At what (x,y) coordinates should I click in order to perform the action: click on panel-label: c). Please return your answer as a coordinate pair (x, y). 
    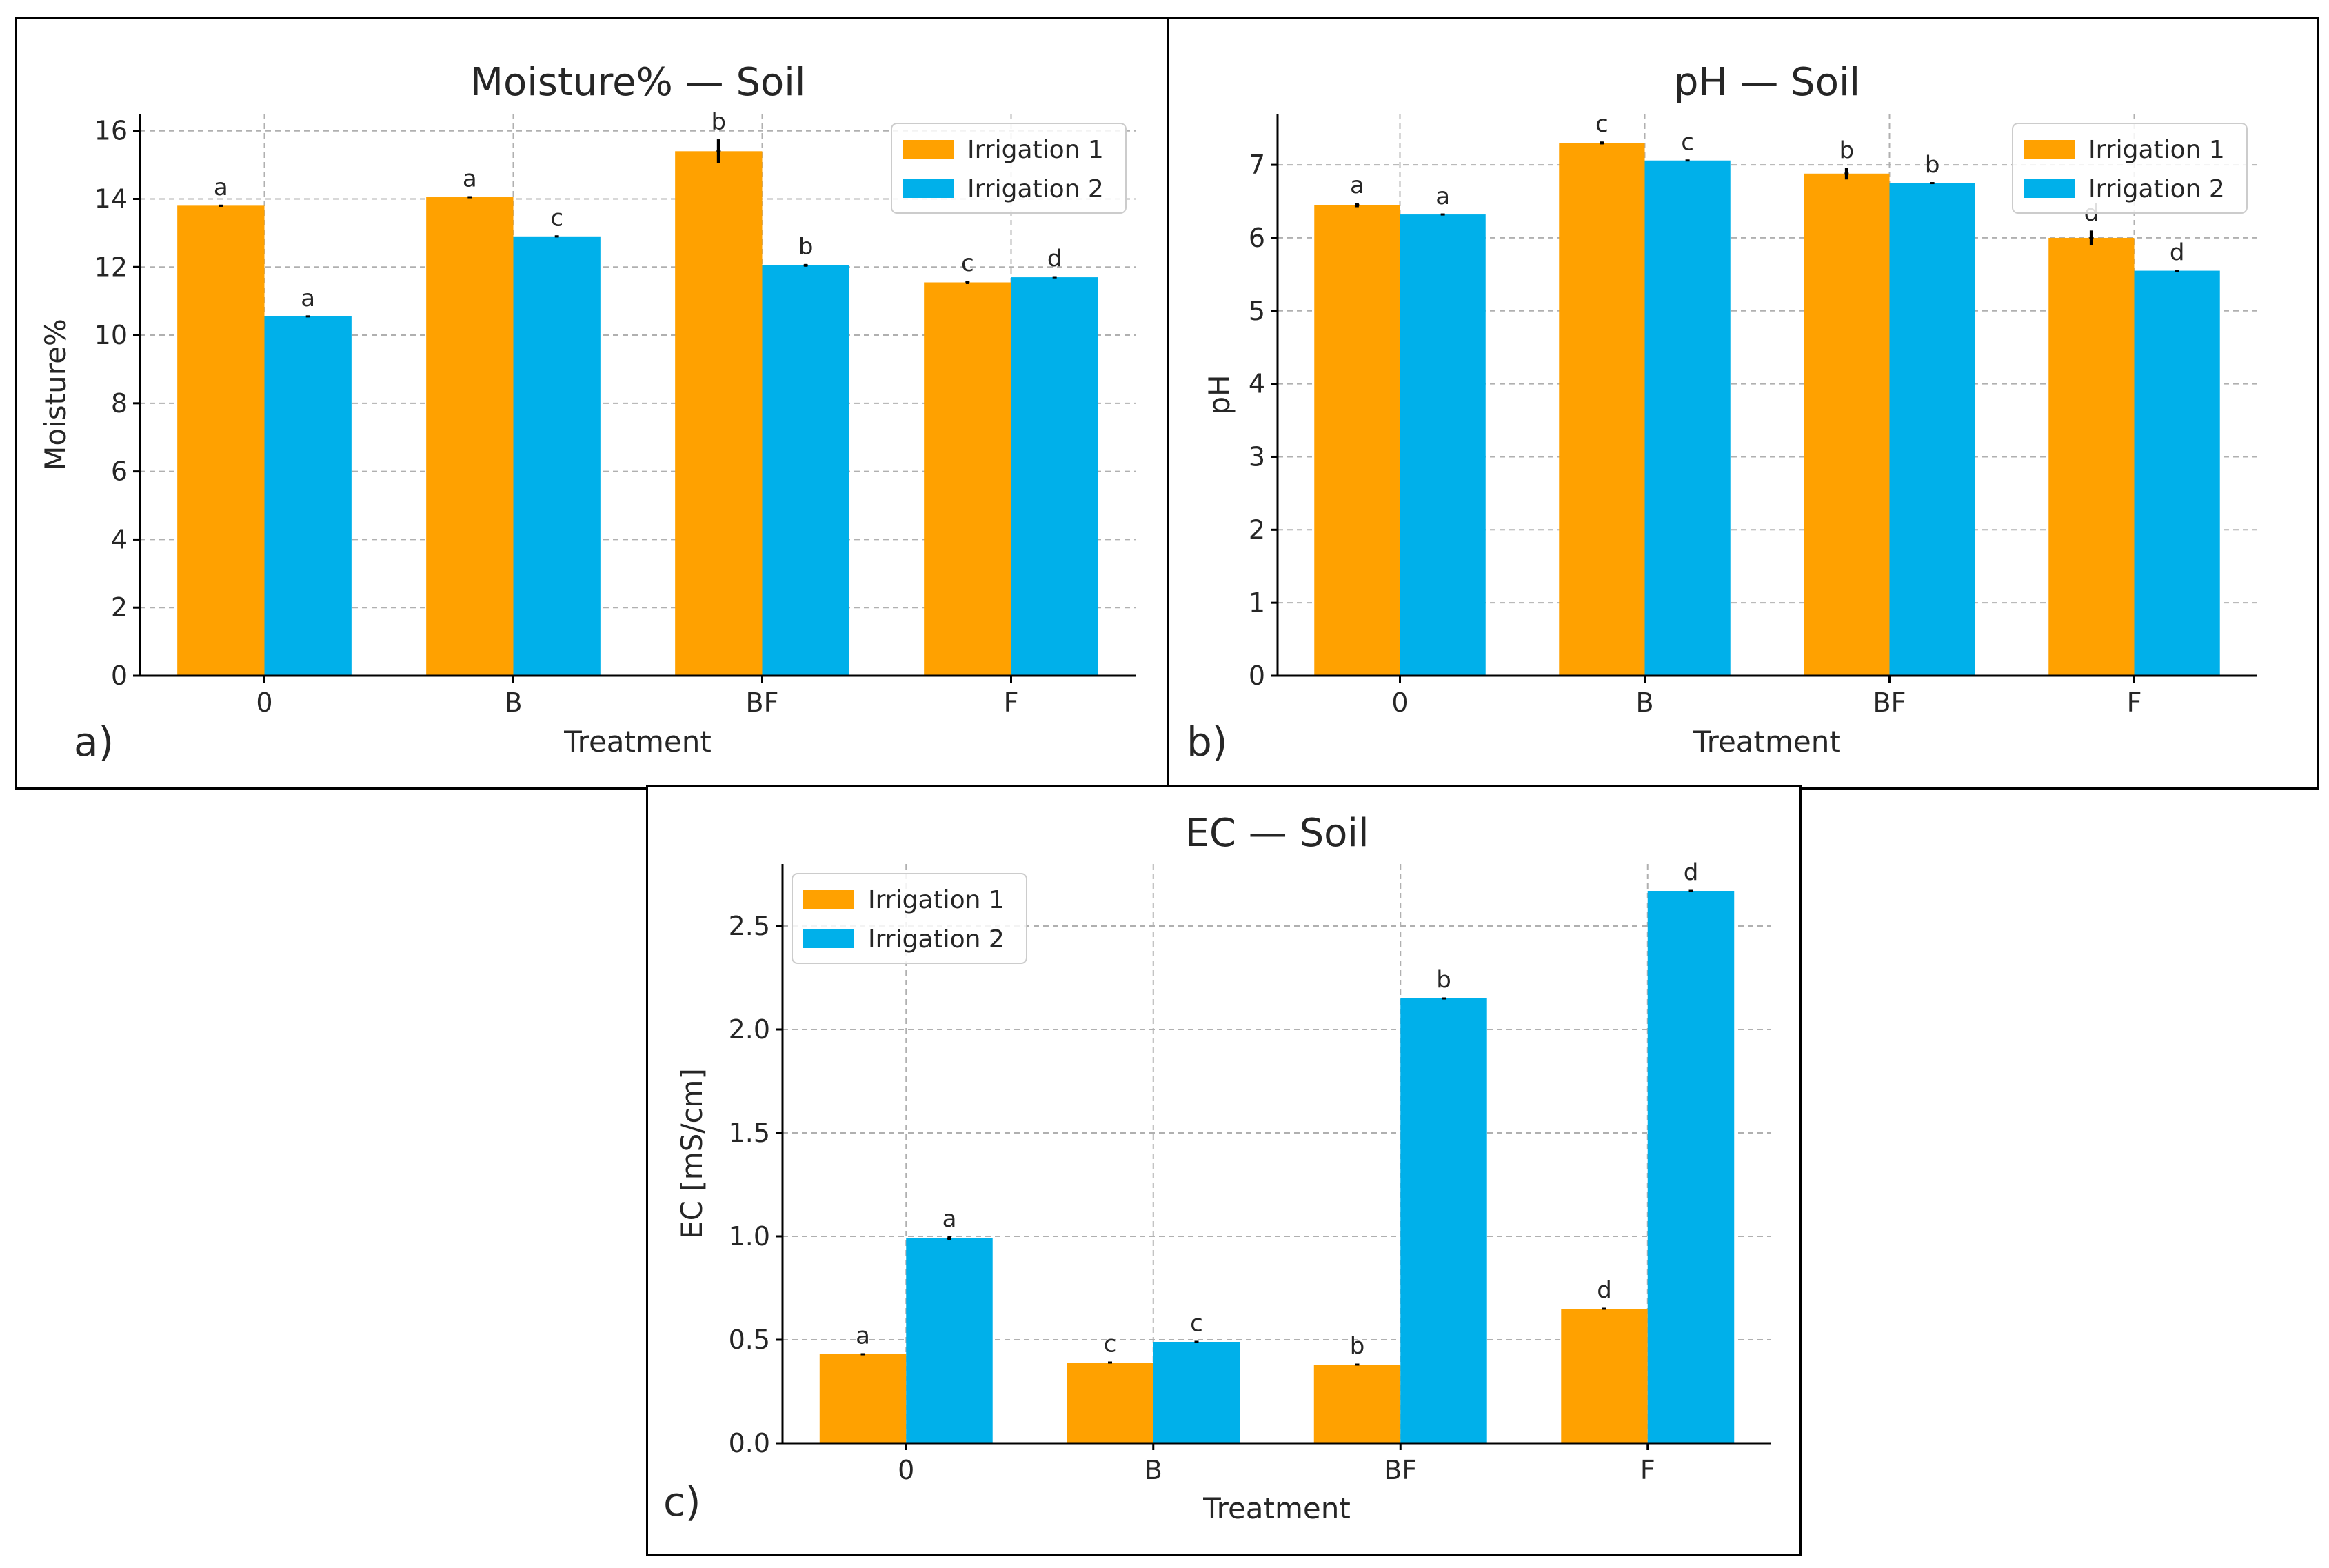
    Looking at the image, I should click on (682, 1501).